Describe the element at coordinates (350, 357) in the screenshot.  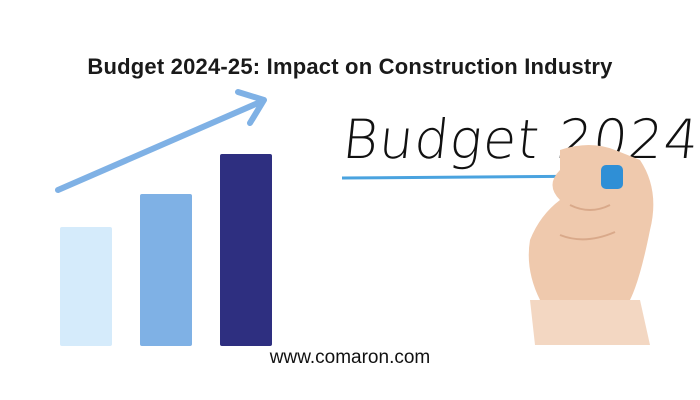
I see `website-url: www.comaron.com` at that location.